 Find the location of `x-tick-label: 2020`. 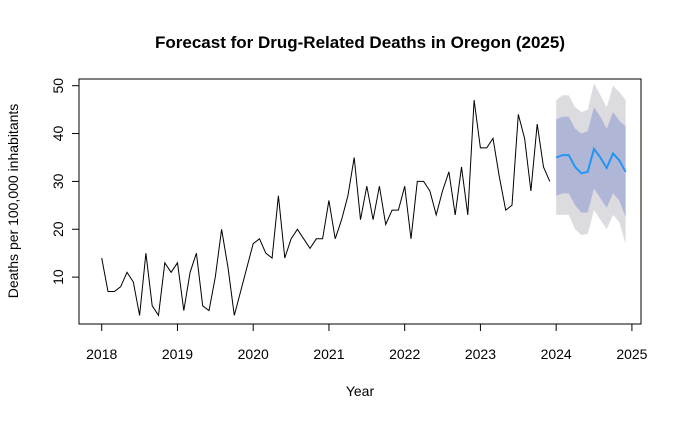

x-tick-label: 2020 is located at coordinates (253, 354).